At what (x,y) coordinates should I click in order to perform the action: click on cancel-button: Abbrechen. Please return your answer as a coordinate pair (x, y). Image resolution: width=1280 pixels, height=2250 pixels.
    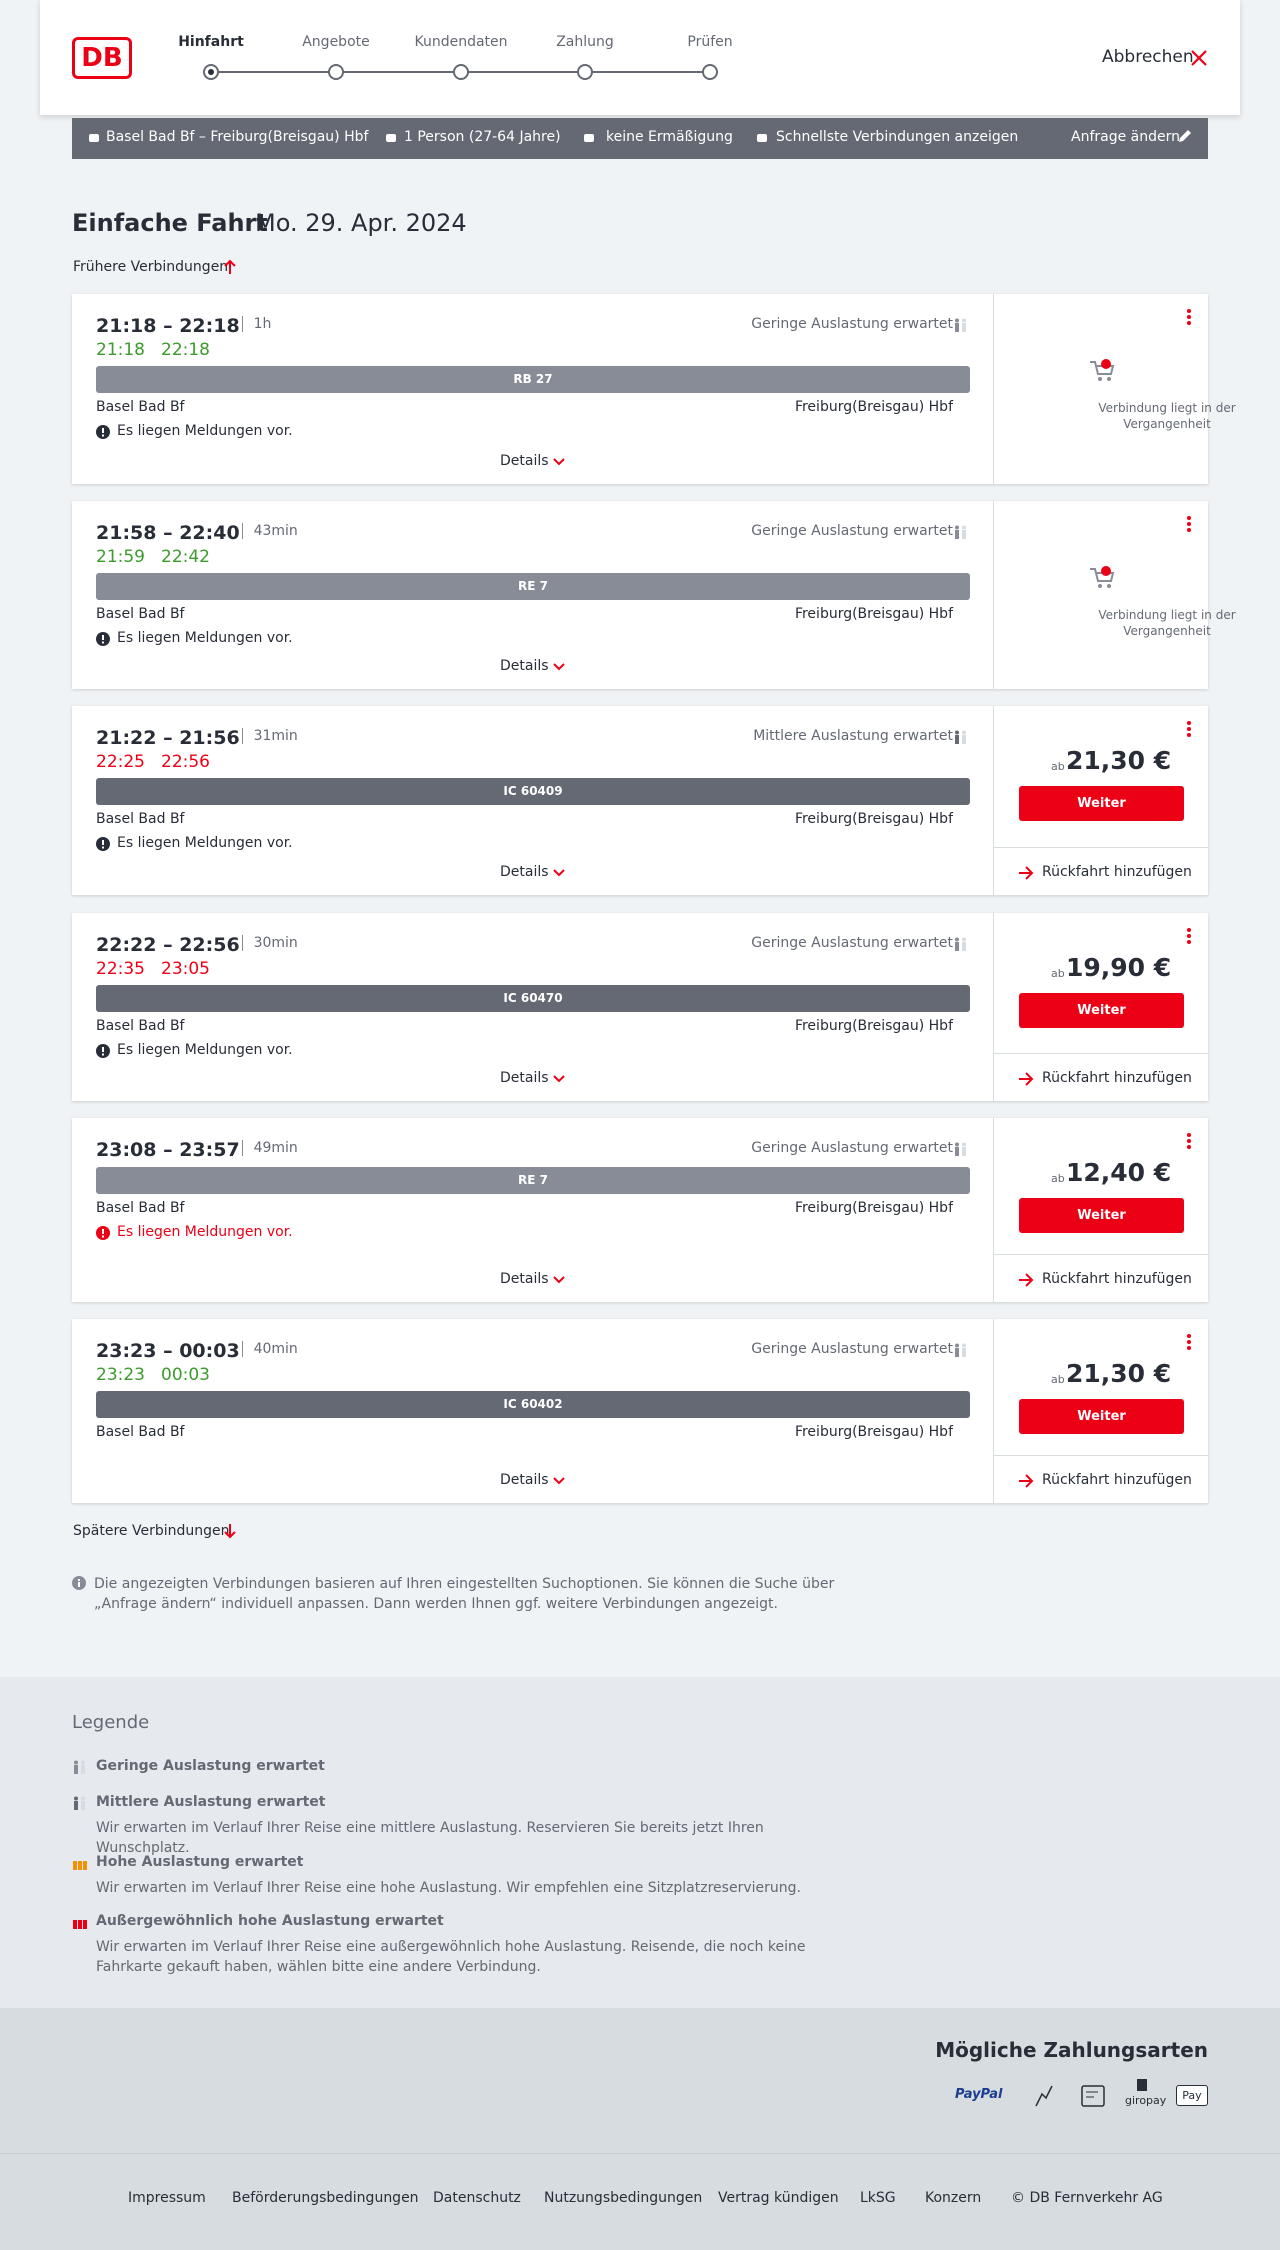
    Looking at the image, I should click on (1148, 57).